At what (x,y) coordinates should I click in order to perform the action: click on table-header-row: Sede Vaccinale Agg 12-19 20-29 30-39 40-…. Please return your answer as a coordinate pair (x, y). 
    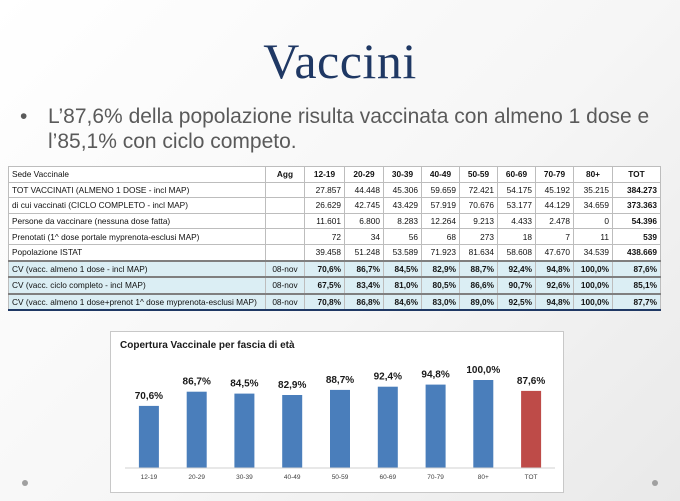
    Looking at the image, I should click on (334, 174).